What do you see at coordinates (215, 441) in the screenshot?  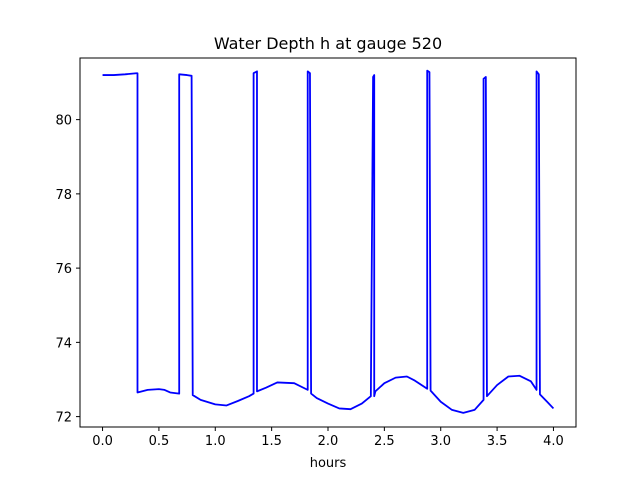 I see `x-tick-label: 1.0` at bounding box center [215, 441].